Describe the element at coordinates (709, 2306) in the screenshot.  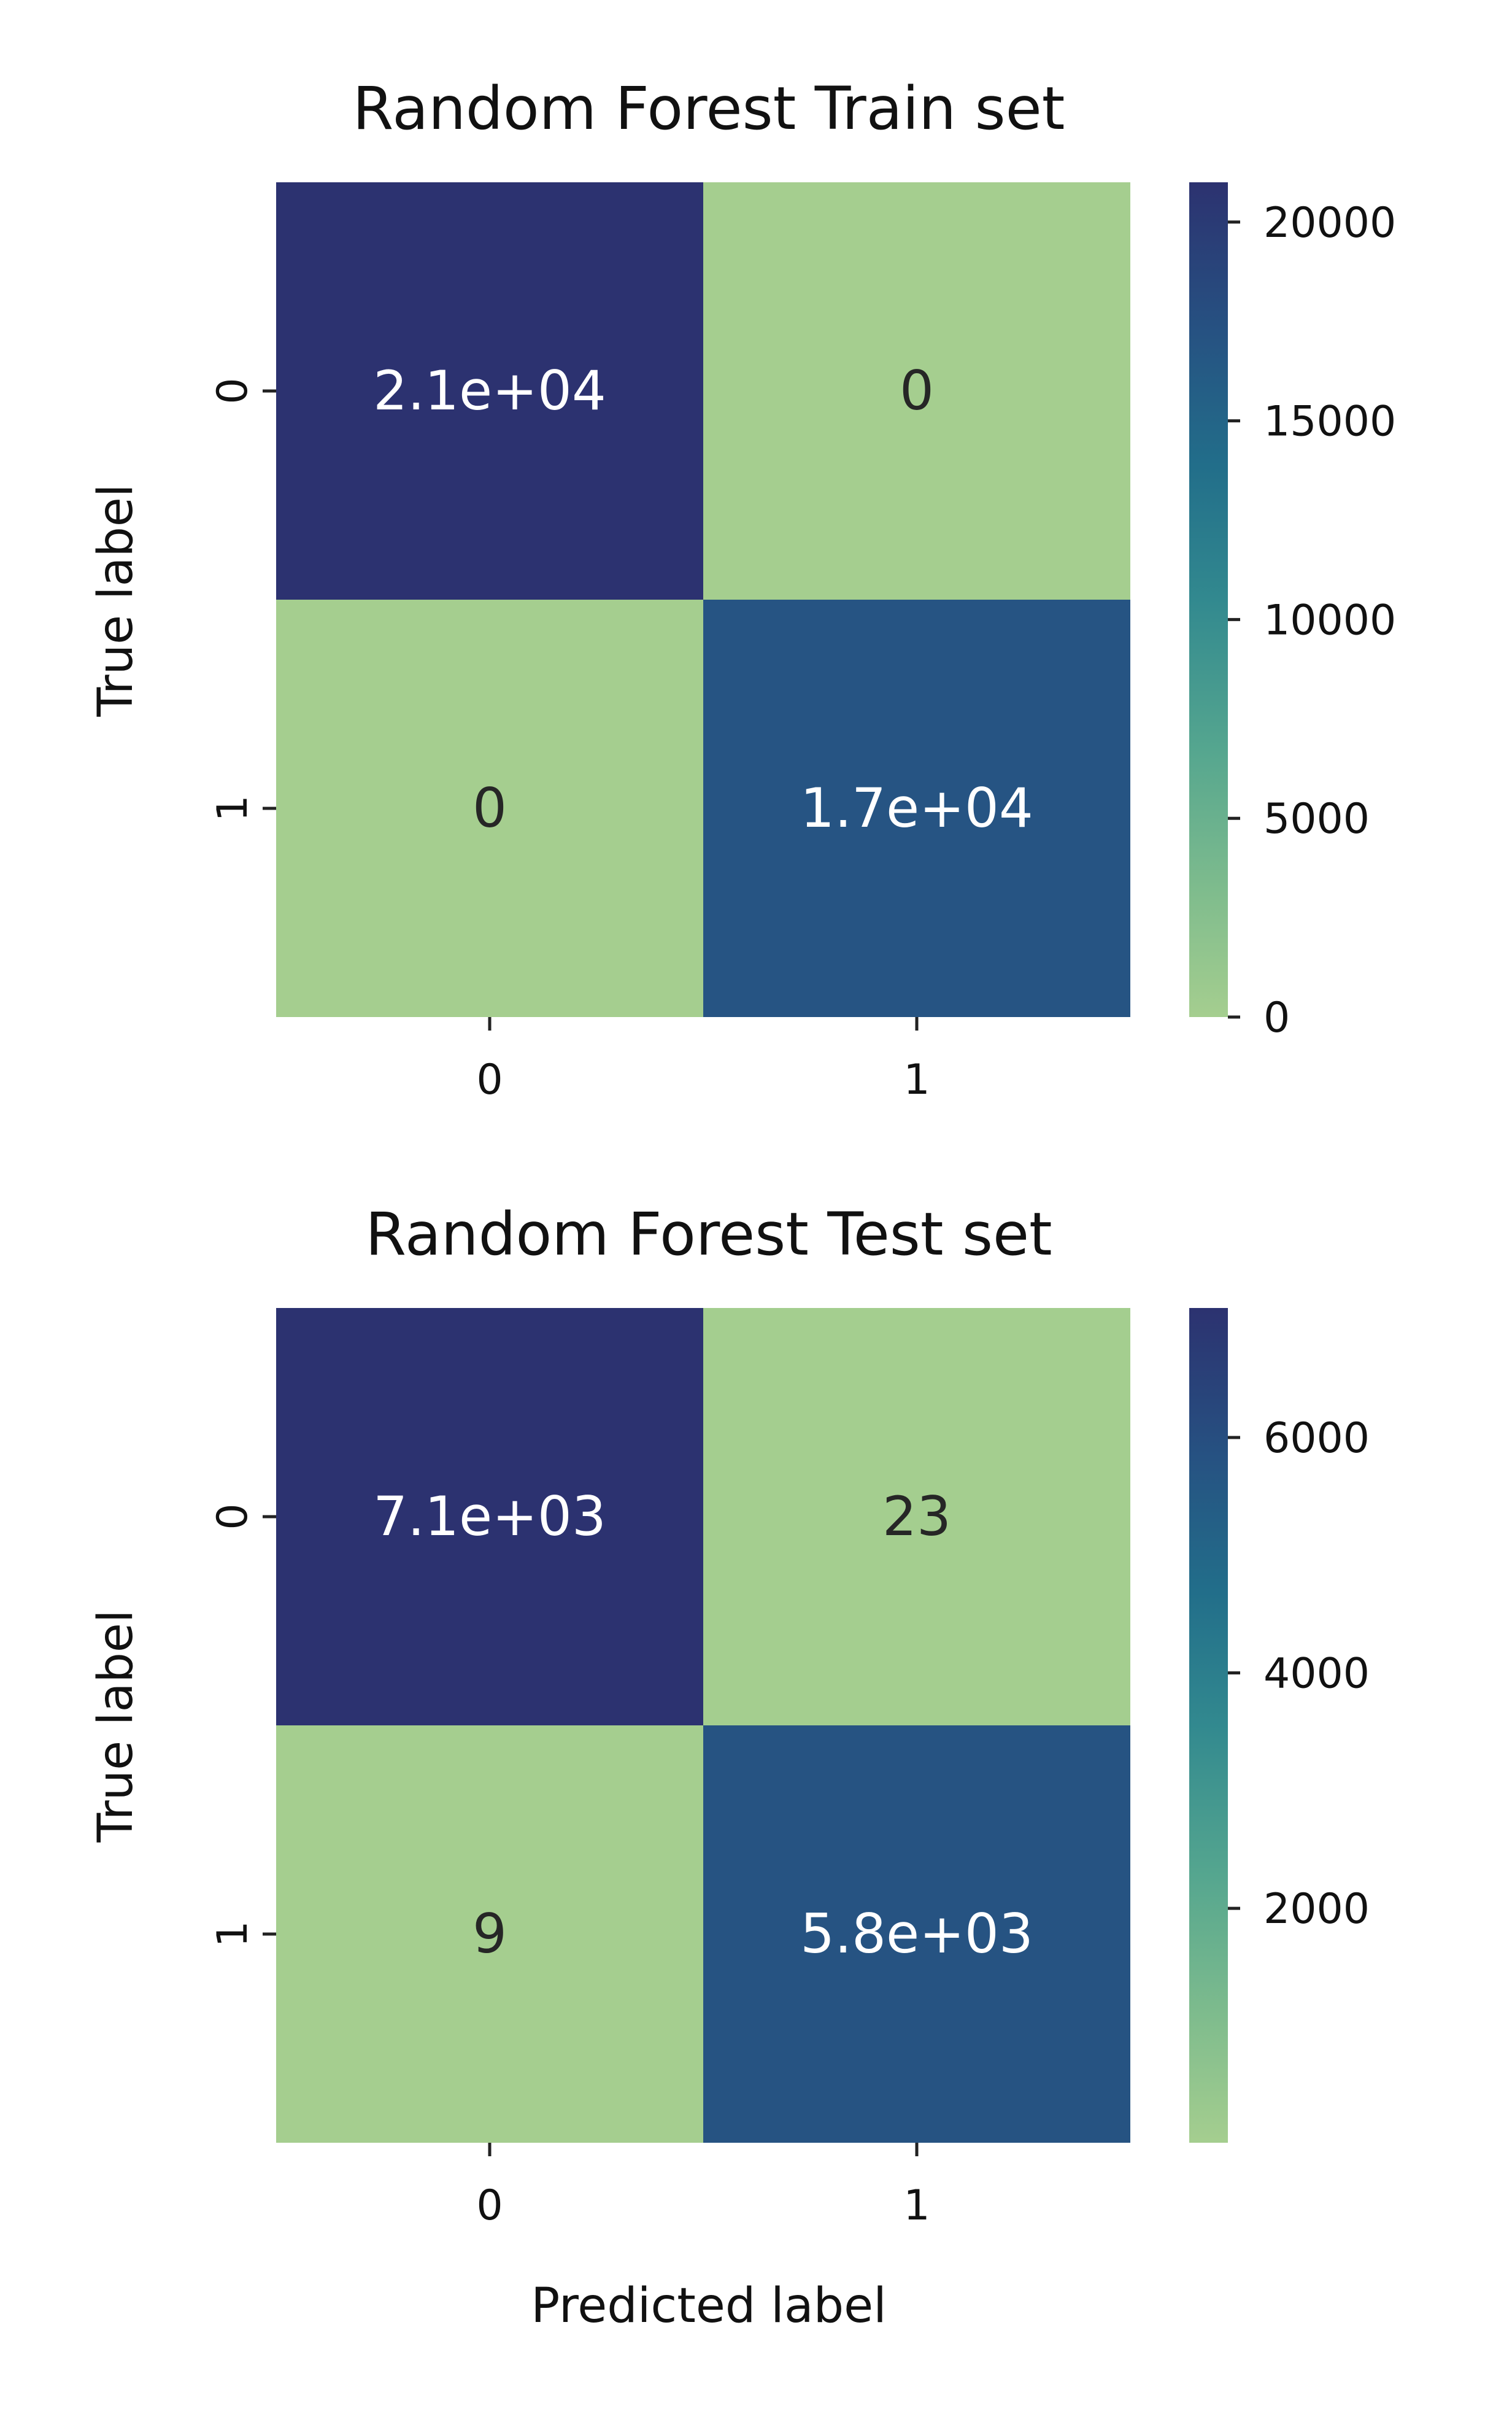
I see `x-axis-label: Predicted label` at that location.